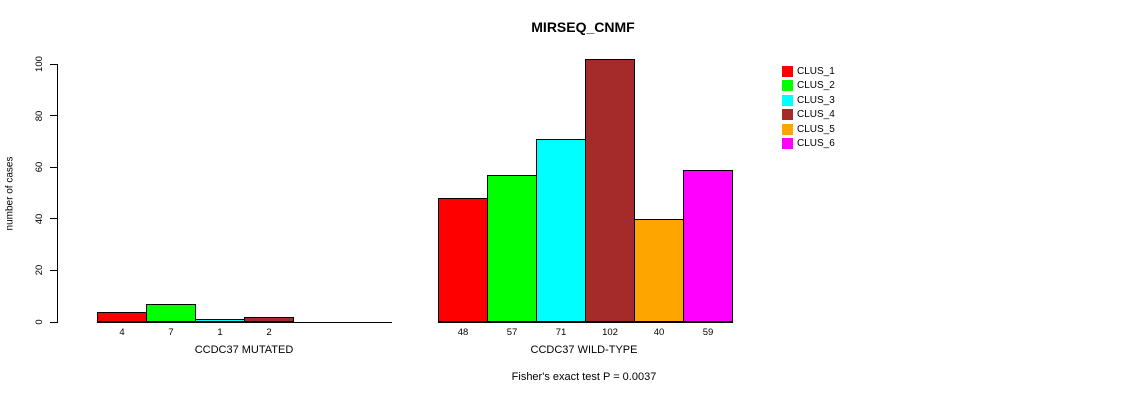 The height and width of the screenshot is (400, 1140). What do you see at coordinates (39, 115) in the screenshot?
I see `y-tick-label: 80` at bounding box center [39, 115].